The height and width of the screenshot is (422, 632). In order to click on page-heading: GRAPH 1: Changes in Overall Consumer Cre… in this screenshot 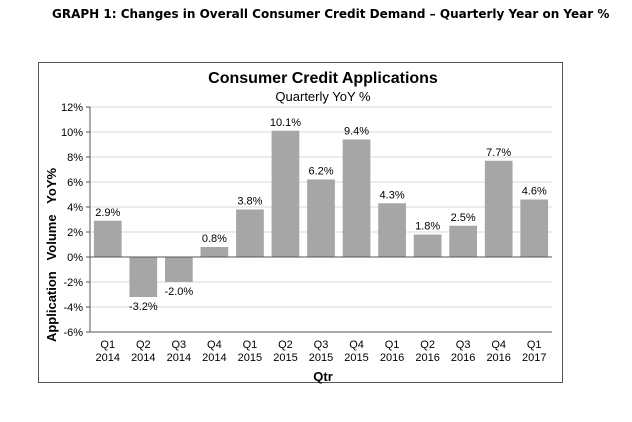, I will do `click(331, 14)`.